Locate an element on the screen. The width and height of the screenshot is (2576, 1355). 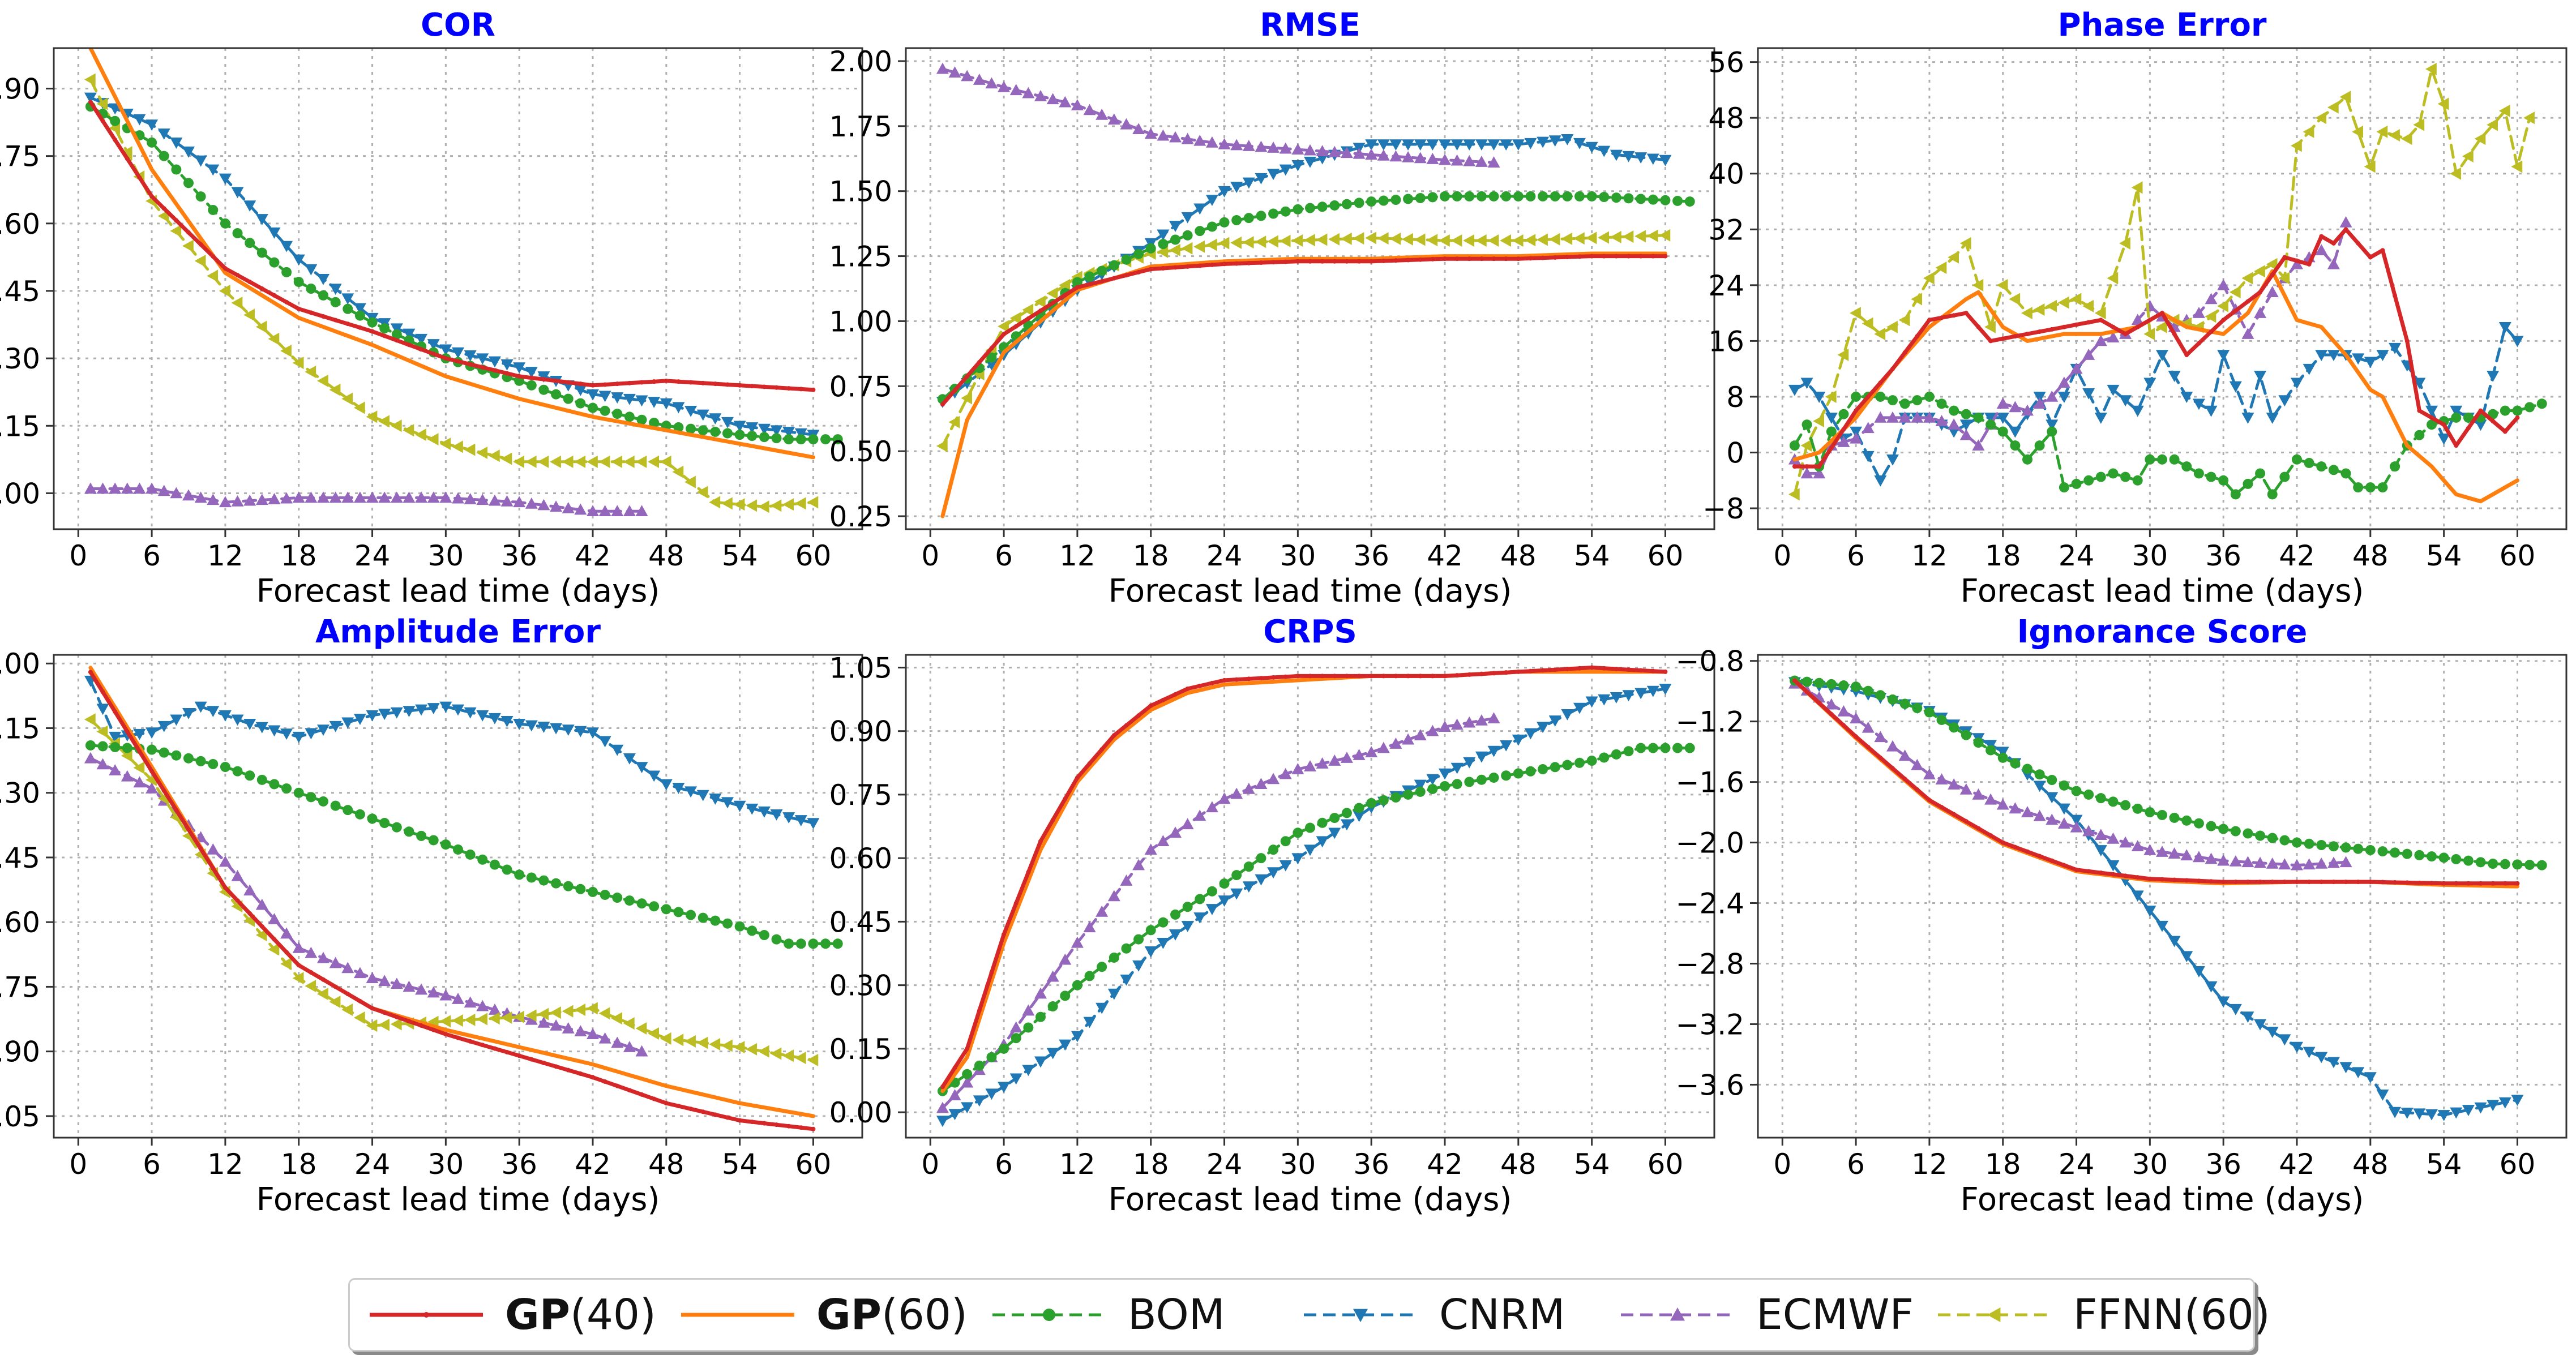
legend-label: CNRM is located at coordinates (1502, 1315).